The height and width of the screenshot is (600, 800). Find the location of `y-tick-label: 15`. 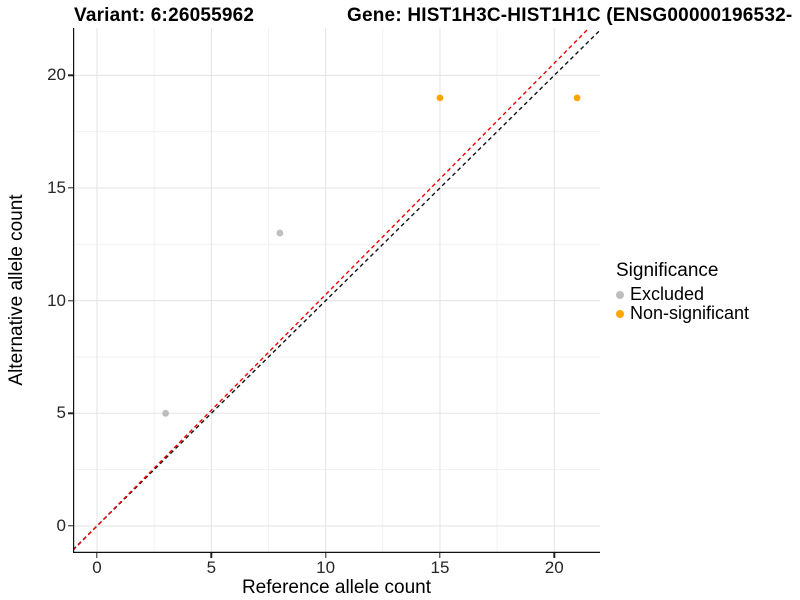

y-tick-label: 15 is located at coordinates (56, 187).